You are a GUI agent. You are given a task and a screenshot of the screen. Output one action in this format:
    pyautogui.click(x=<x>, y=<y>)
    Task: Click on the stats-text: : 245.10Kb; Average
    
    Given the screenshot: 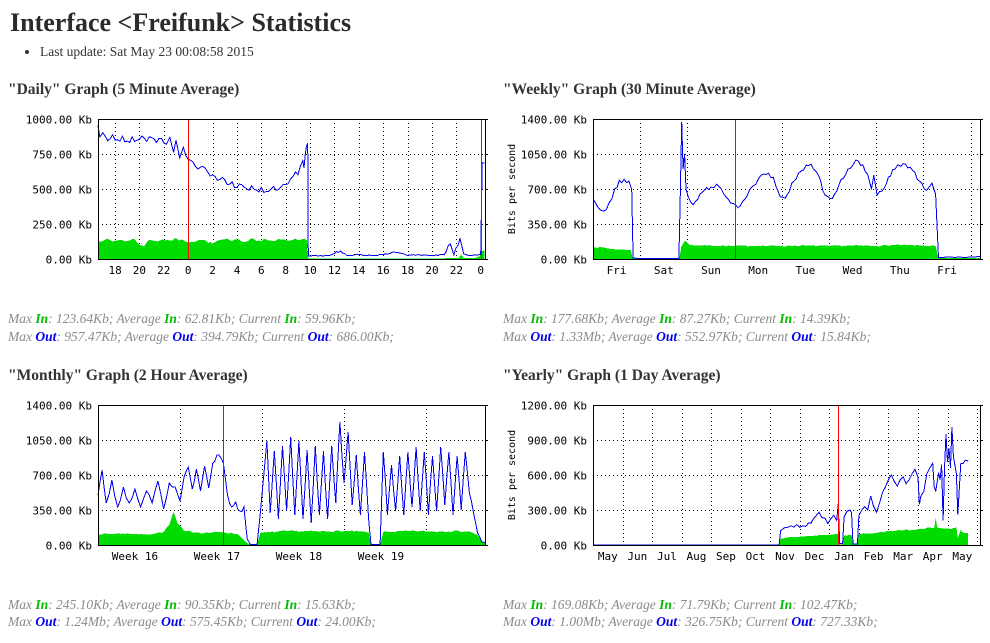 What is the action you would take?
    pyautogui.click(x=106, y=604)
    